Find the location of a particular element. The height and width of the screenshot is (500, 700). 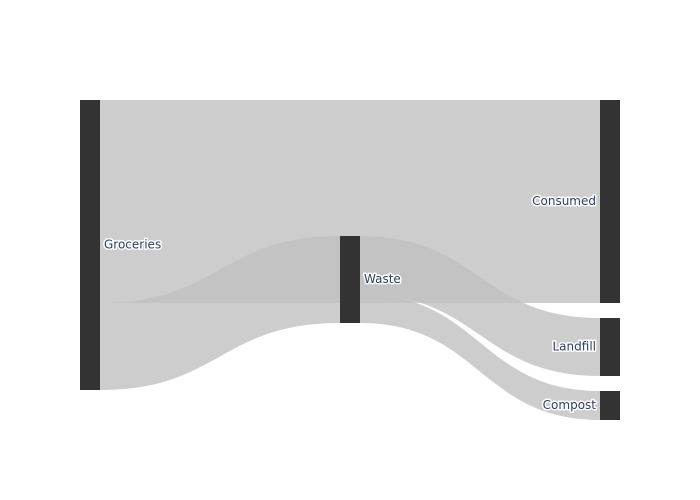

node-label-groceries: Groceries is located at coordinates (132, 245).